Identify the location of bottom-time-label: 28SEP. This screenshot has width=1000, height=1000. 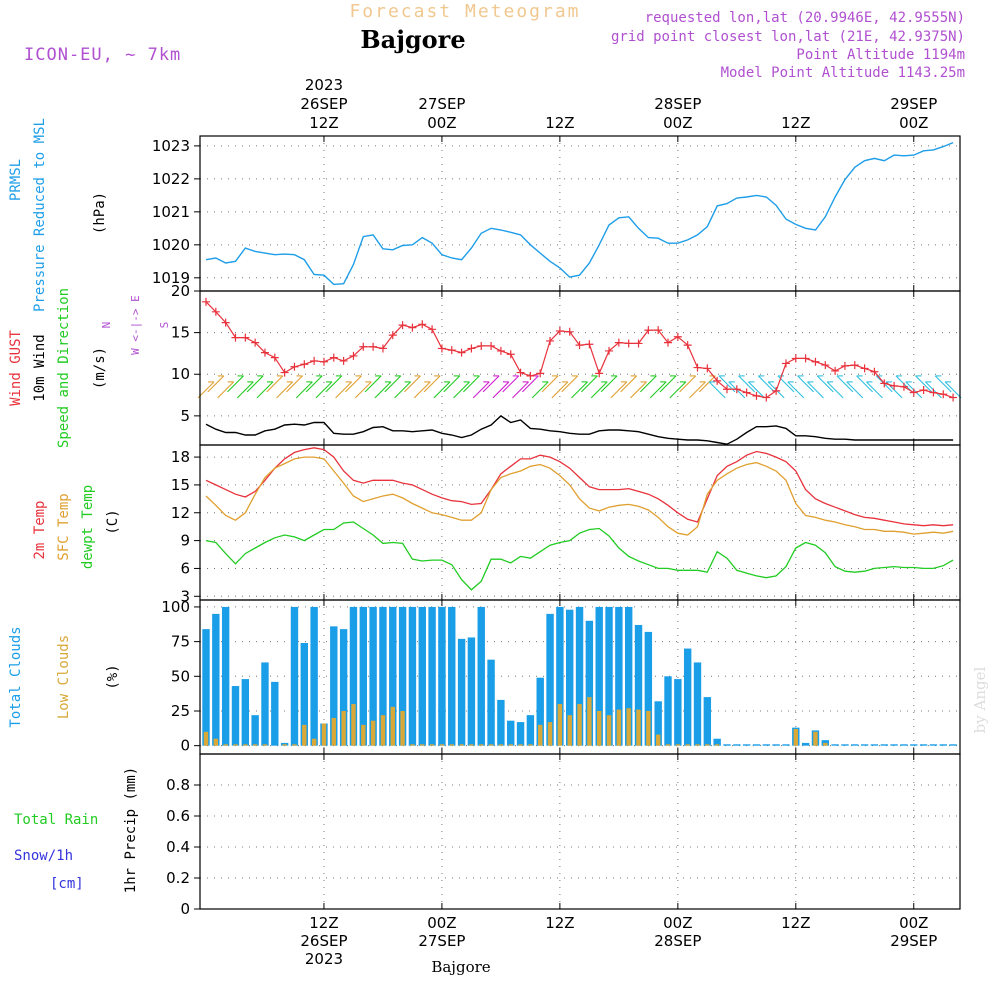
(677, 941).